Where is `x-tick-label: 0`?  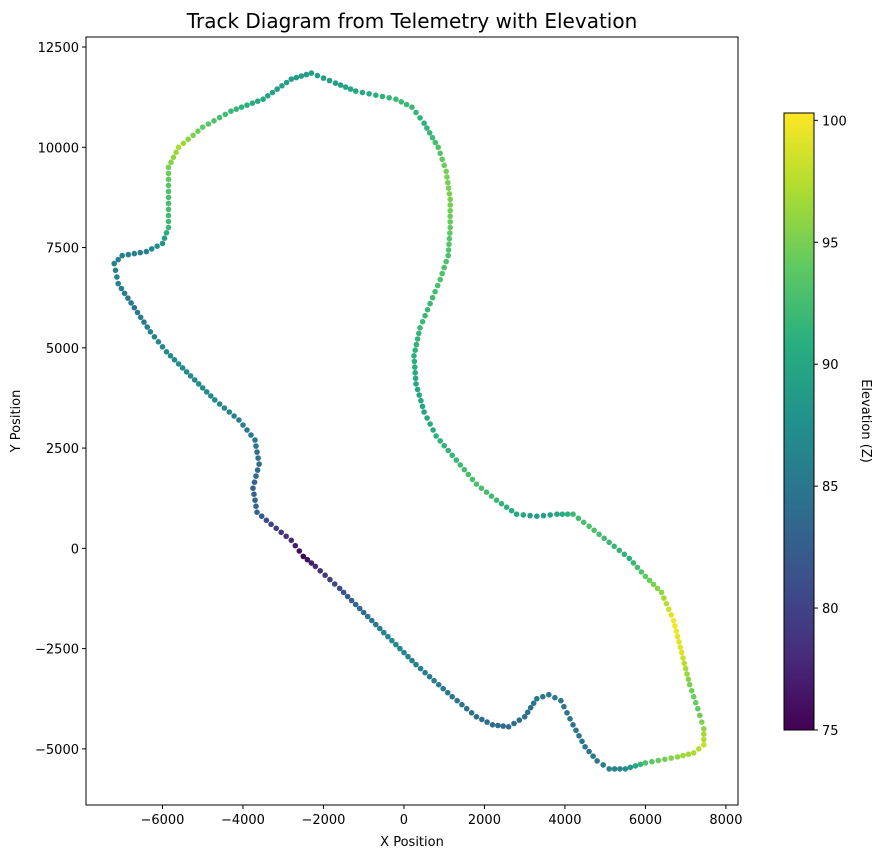
x-tick-label: 0 is located at coordinates (404, 820).